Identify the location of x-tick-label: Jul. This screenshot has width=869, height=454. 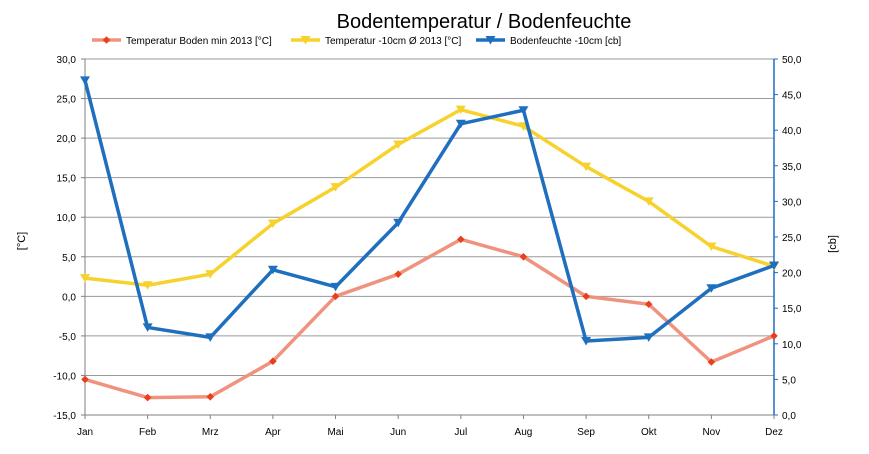
(460, 432).